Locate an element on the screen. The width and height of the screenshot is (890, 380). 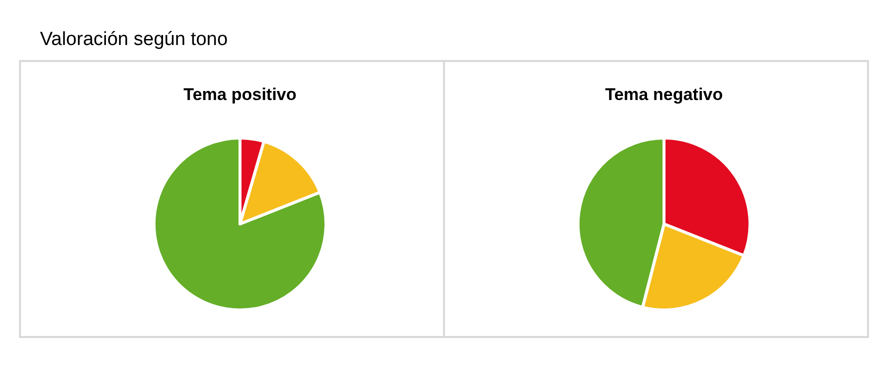
chart-title: Tema positivo is located at coordinates (240, 94).